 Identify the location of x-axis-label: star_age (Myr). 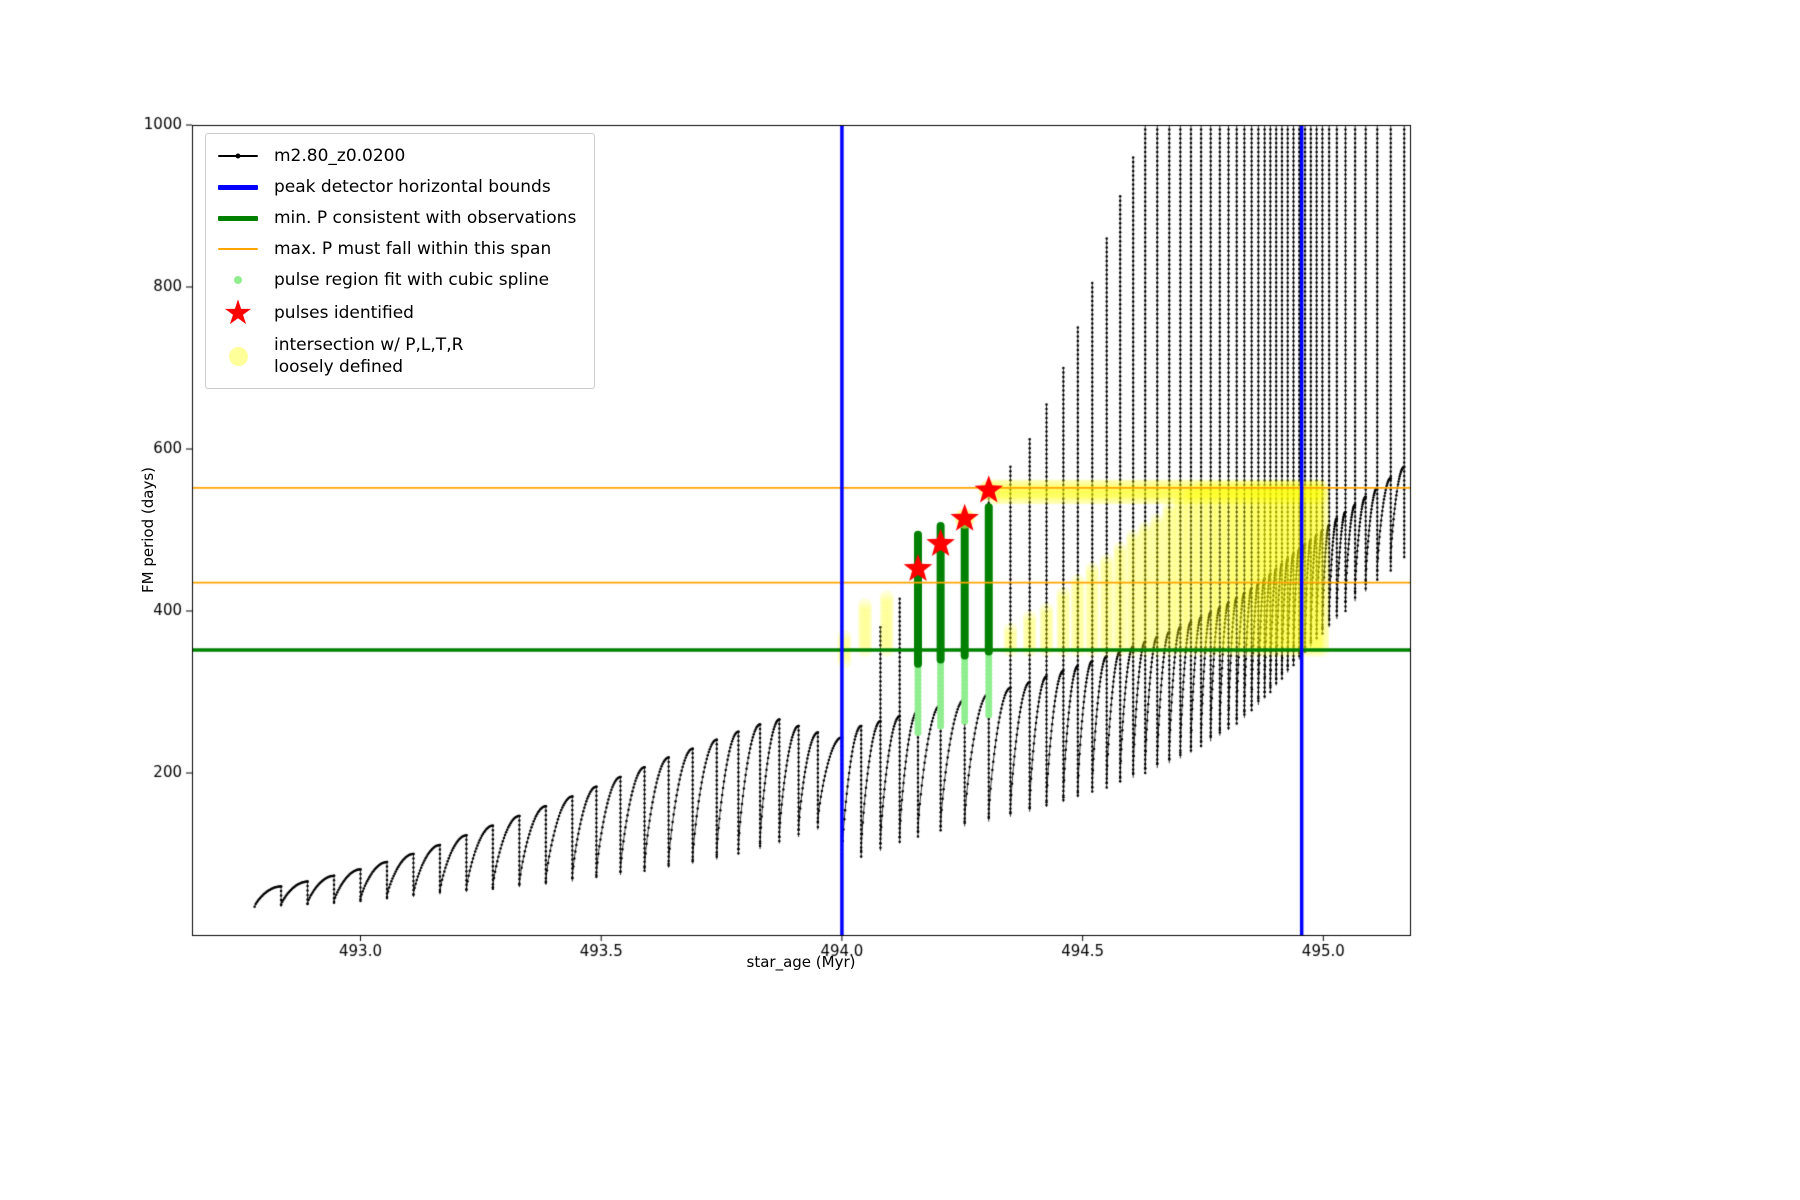
(801, 962).